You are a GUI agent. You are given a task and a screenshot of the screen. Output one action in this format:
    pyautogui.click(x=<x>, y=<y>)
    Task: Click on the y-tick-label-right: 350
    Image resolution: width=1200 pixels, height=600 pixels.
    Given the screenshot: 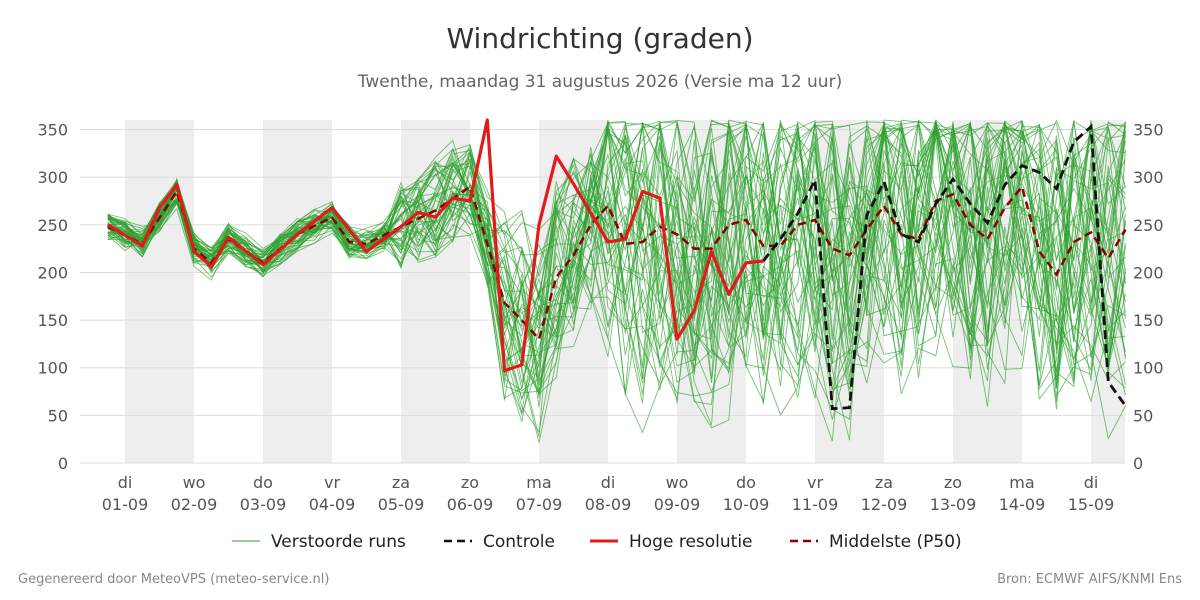 What is the action you would take?
    pyautogui.click(x=1148, y=130)
    